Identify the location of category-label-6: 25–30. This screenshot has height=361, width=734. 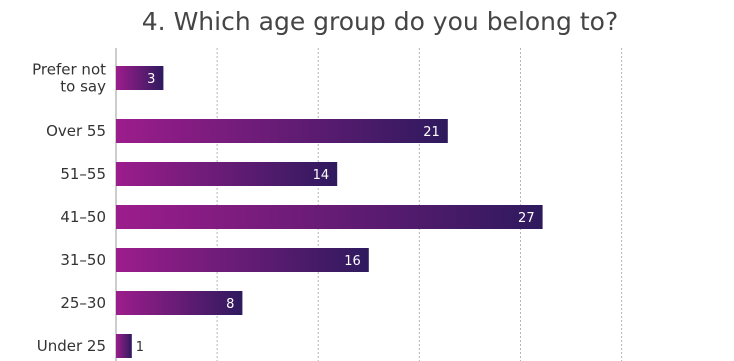
(83, 303).